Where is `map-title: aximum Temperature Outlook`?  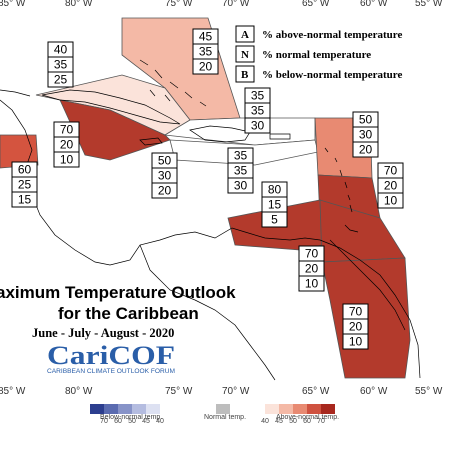 map-title: aximum Temperature Outlook is located at coordinates (118, 292).